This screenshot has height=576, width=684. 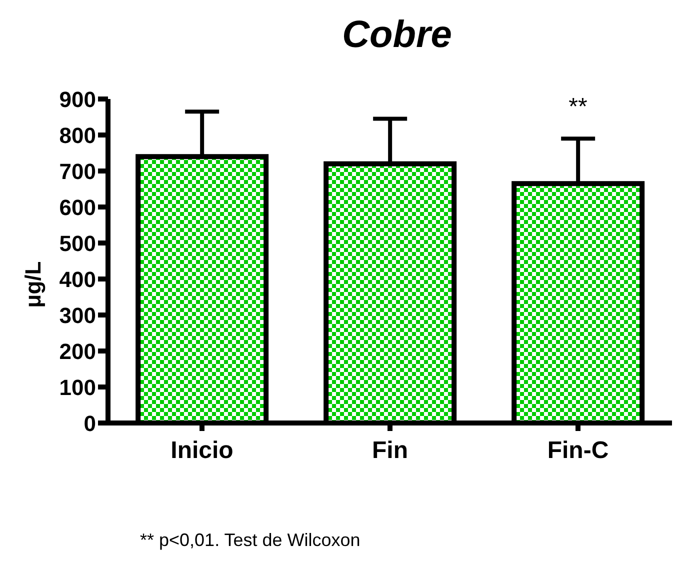 What do you see at coordinates (77, 243) in the screenshot?
I see `y-tick-label: 500` at bounding box center [77, 243].